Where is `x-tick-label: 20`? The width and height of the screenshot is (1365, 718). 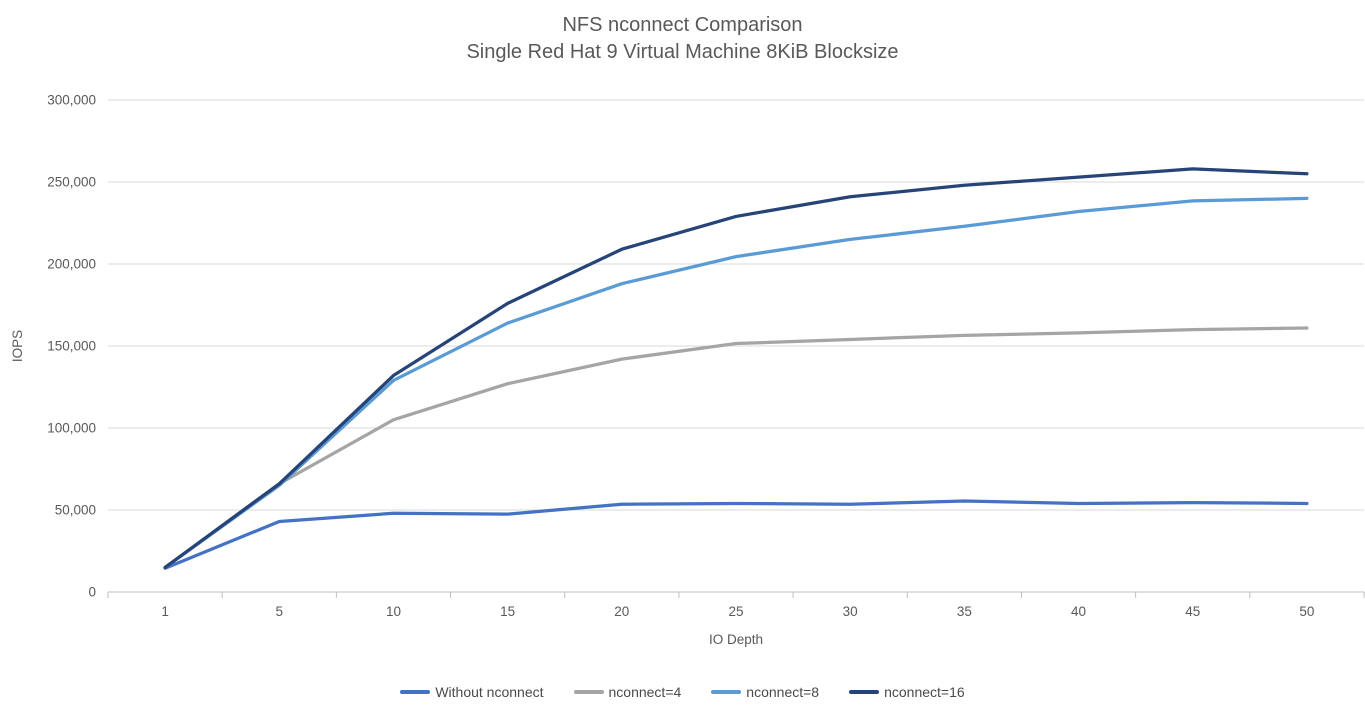 x-tick-label: 20 is located at coordinates (621, 611).